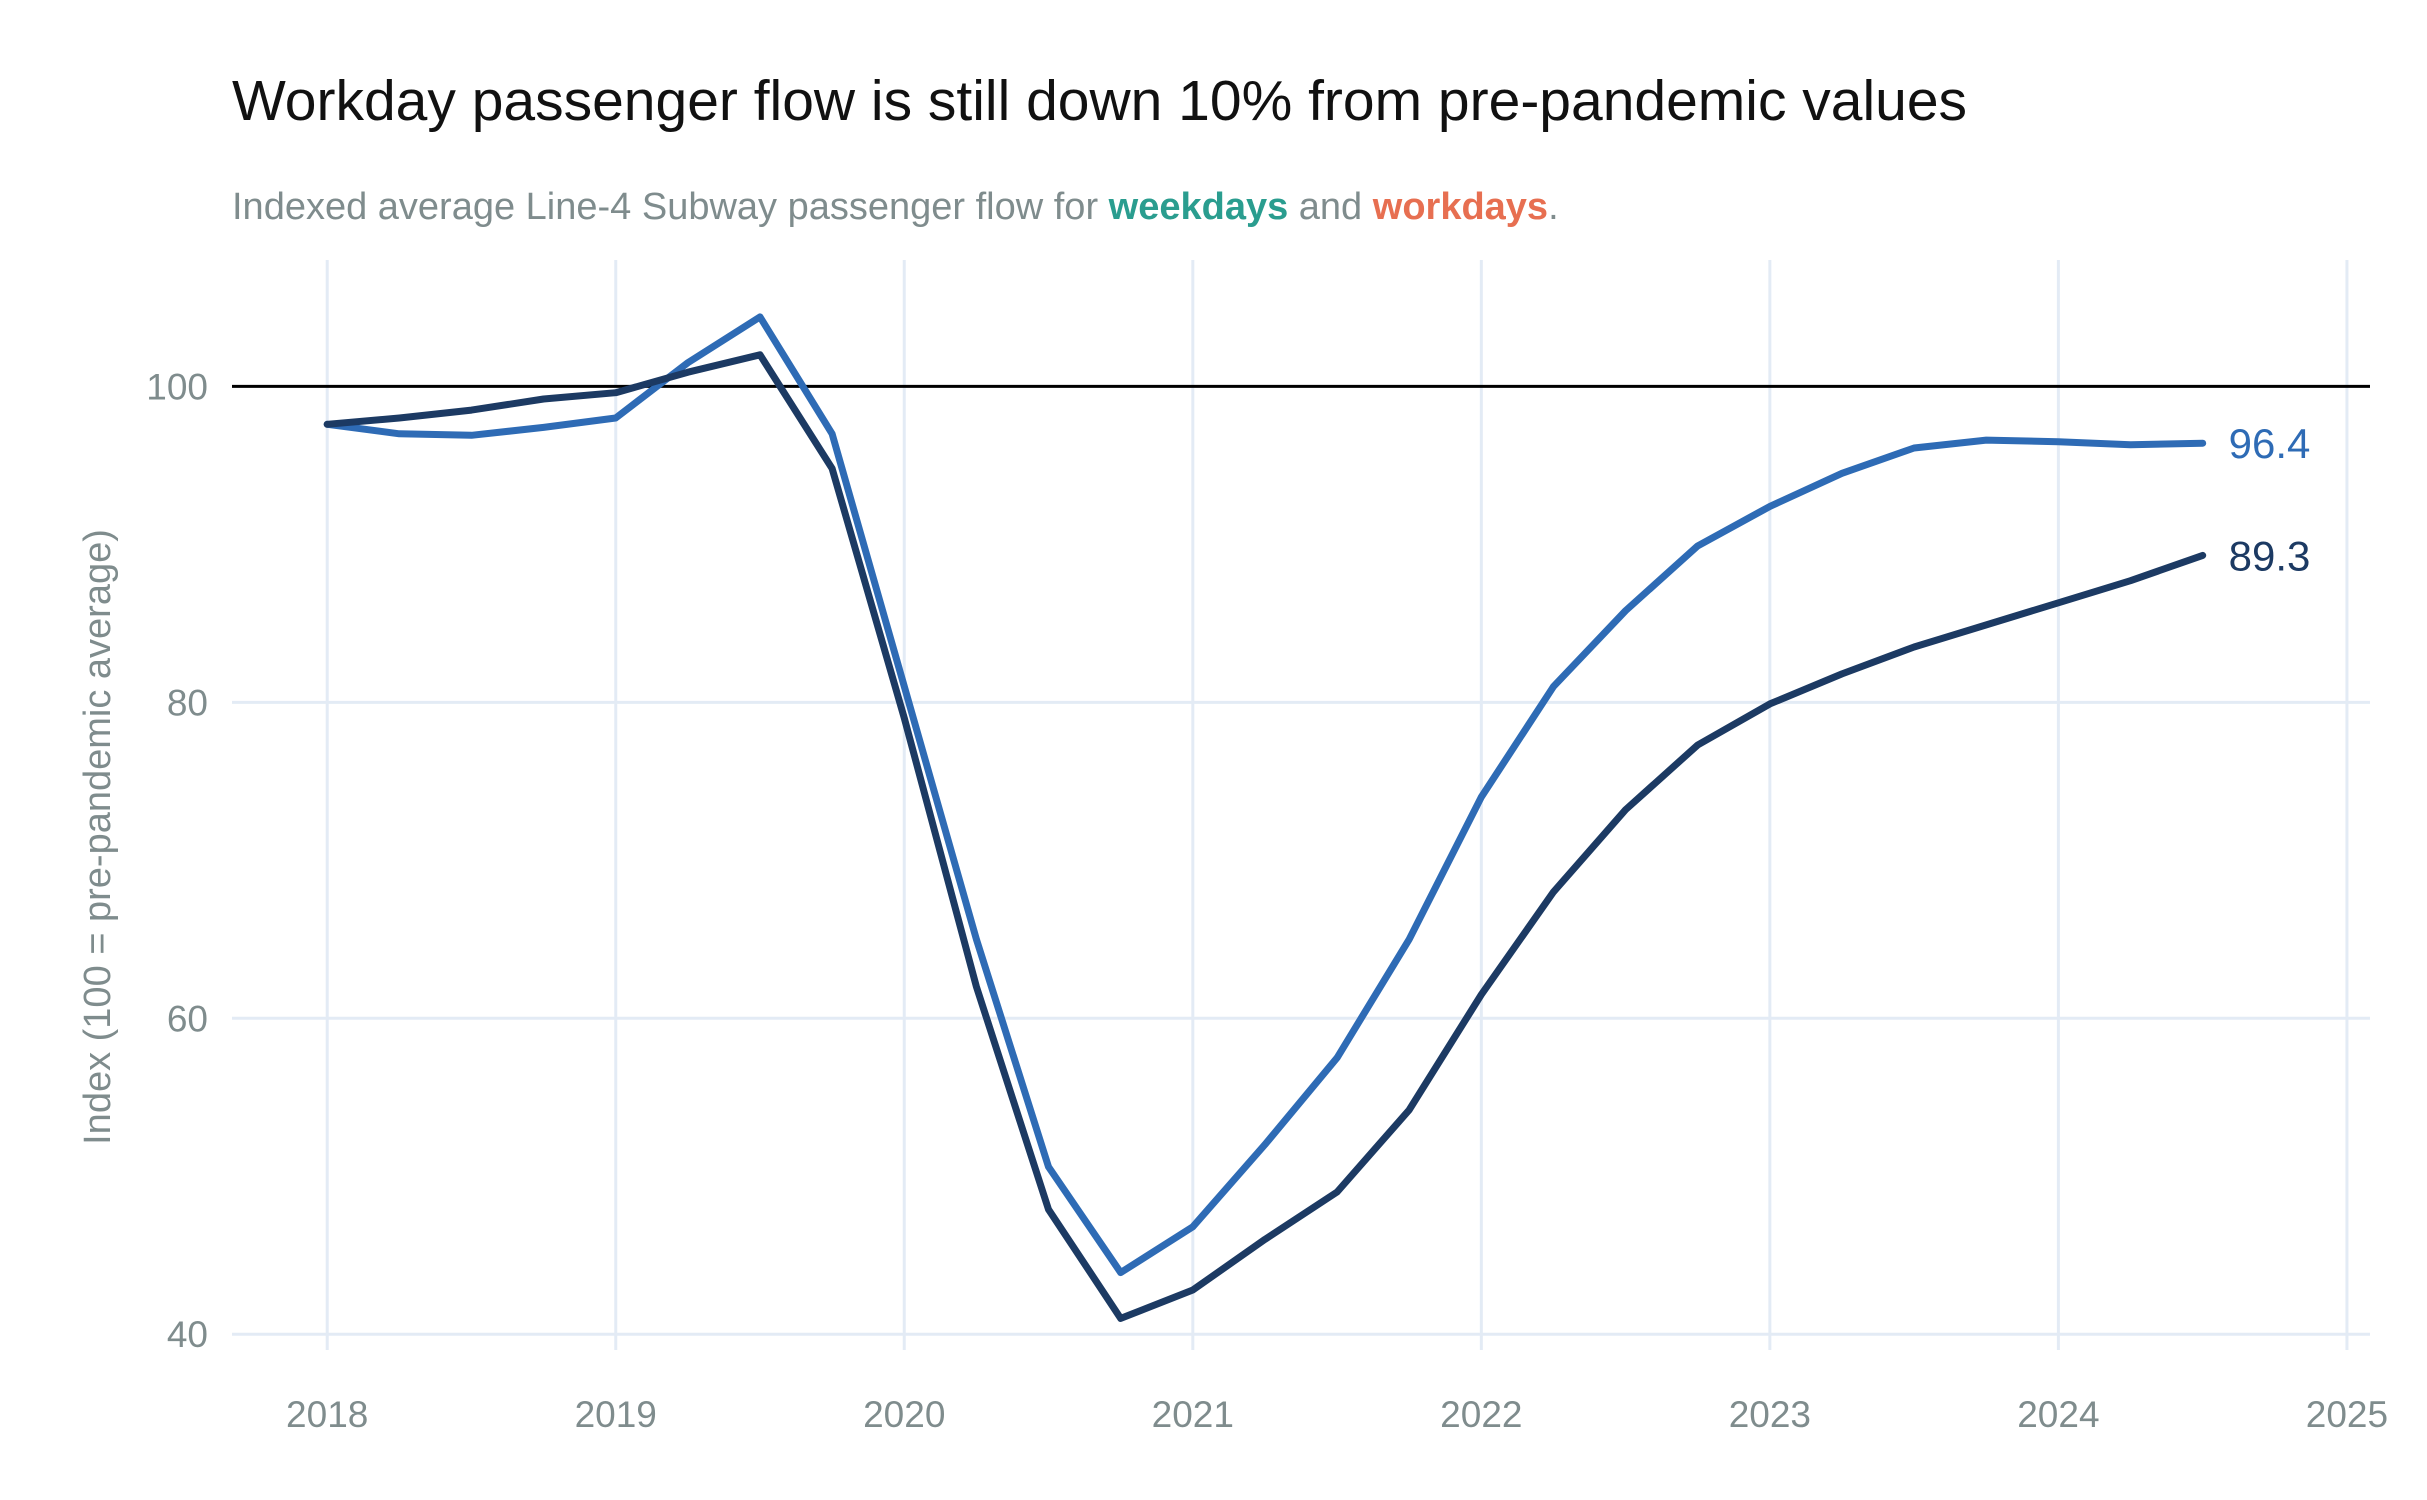  Describe the element at coordinates (1330, 207) in the screenshot. I see `subtitle-middle: and` at that location.